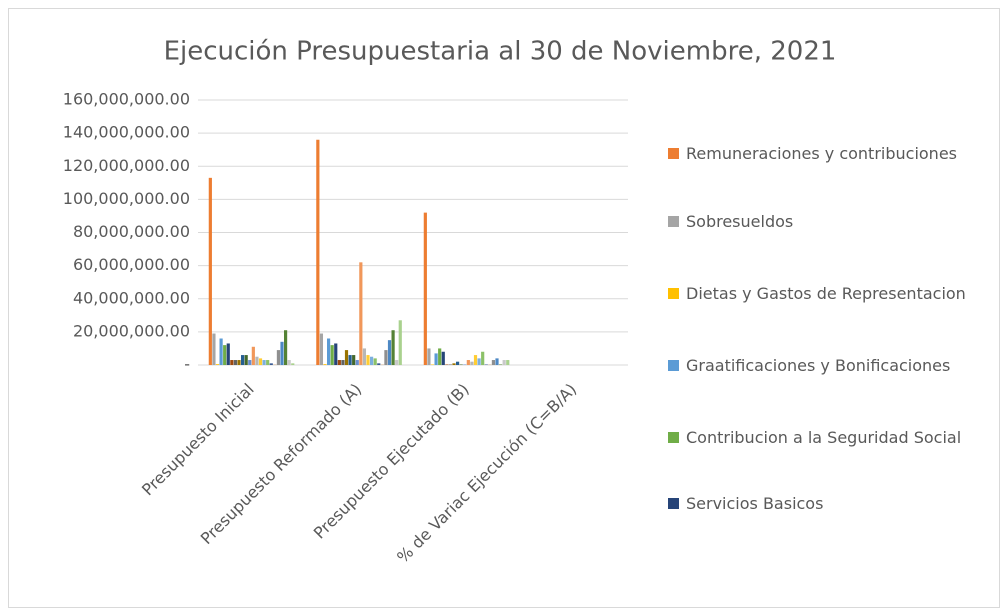 Image resolution: width=1001 pixels, height=609 pixels. I want to click on y-tick-label: 100,000,000.00, so click(126, 198).